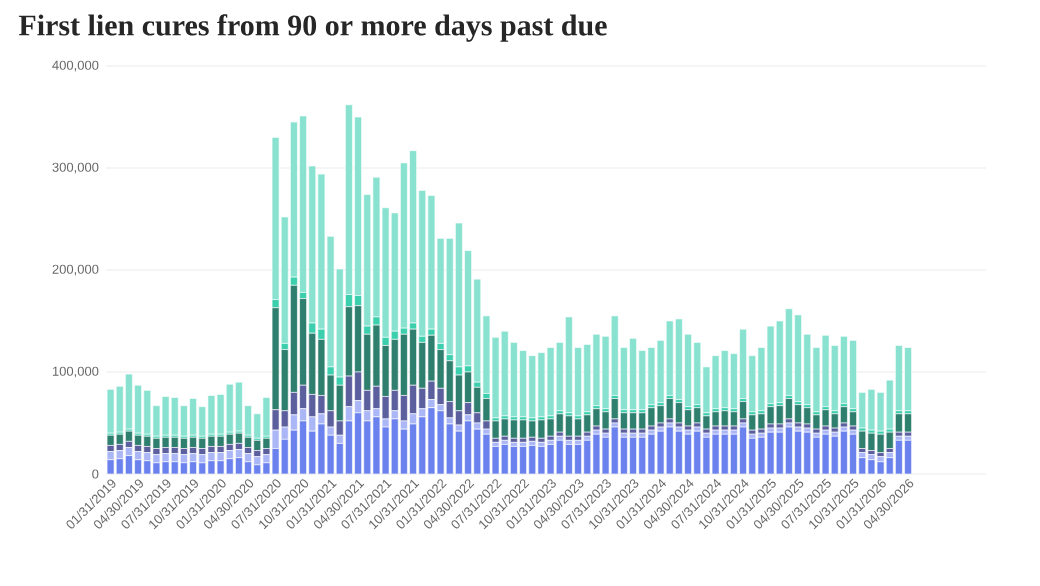 This screenshot has height=586, width=1040. Describe the element at coordinates (312, 28) in the screenshot. I see `chart-title: First lien cures from 90 or more days past due` at that location.